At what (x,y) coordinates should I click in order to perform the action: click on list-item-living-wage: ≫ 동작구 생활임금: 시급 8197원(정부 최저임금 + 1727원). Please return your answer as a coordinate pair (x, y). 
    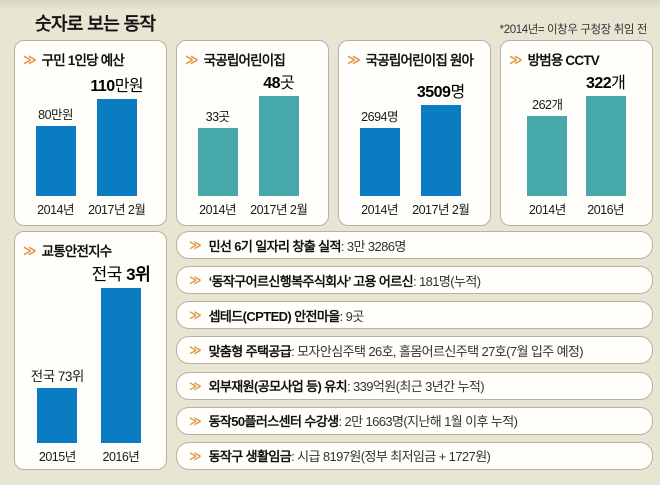
    Looking at the image, I should click on (414, 455).